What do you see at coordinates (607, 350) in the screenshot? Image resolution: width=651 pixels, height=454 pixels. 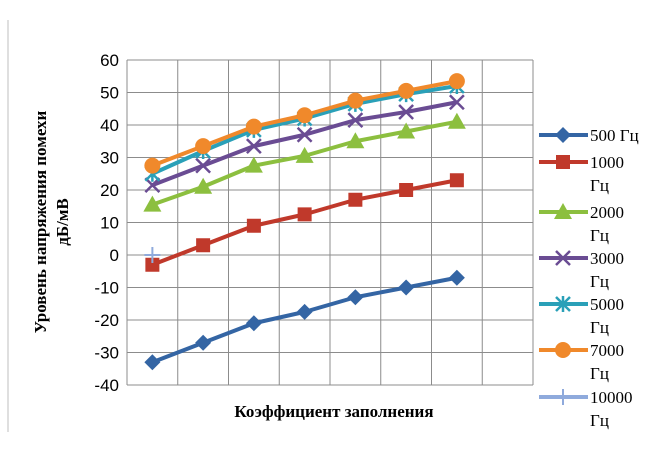 I see `legend-label: 7000` at bounding box center [607, 350].